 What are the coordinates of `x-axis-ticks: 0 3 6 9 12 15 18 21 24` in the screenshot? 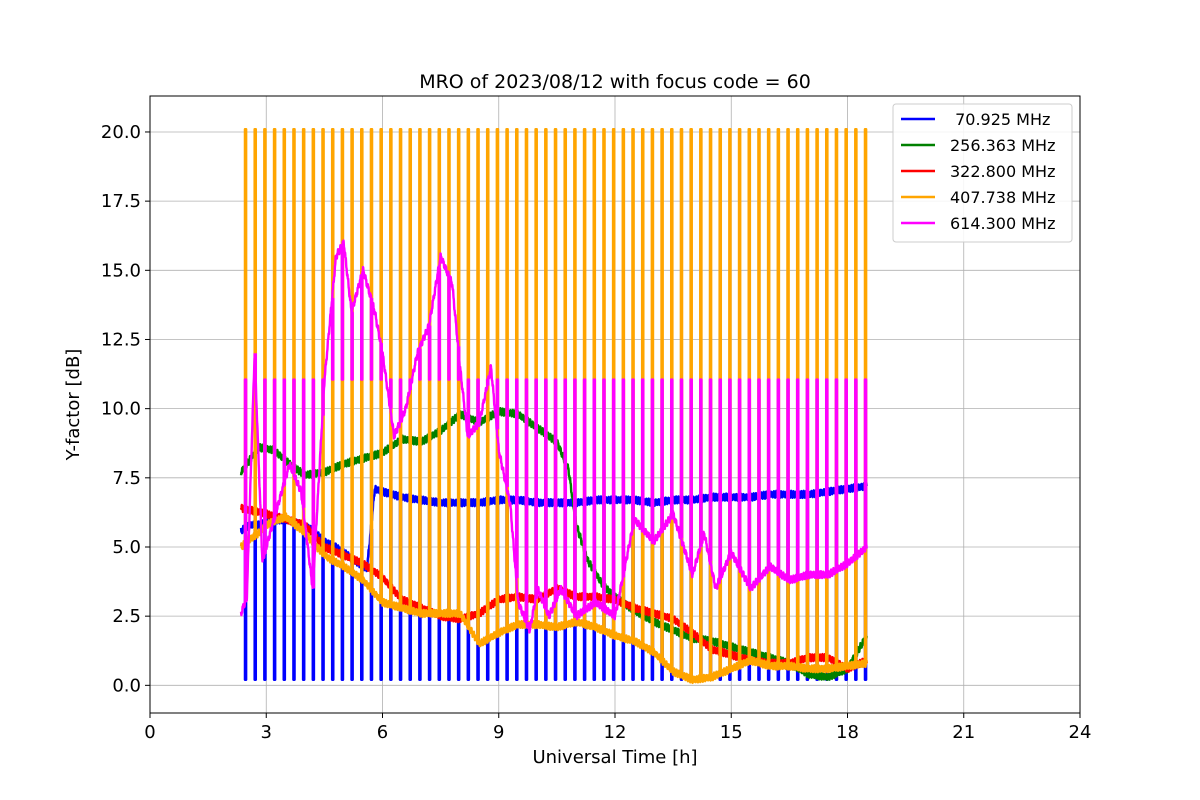 It's located at (617, 728).